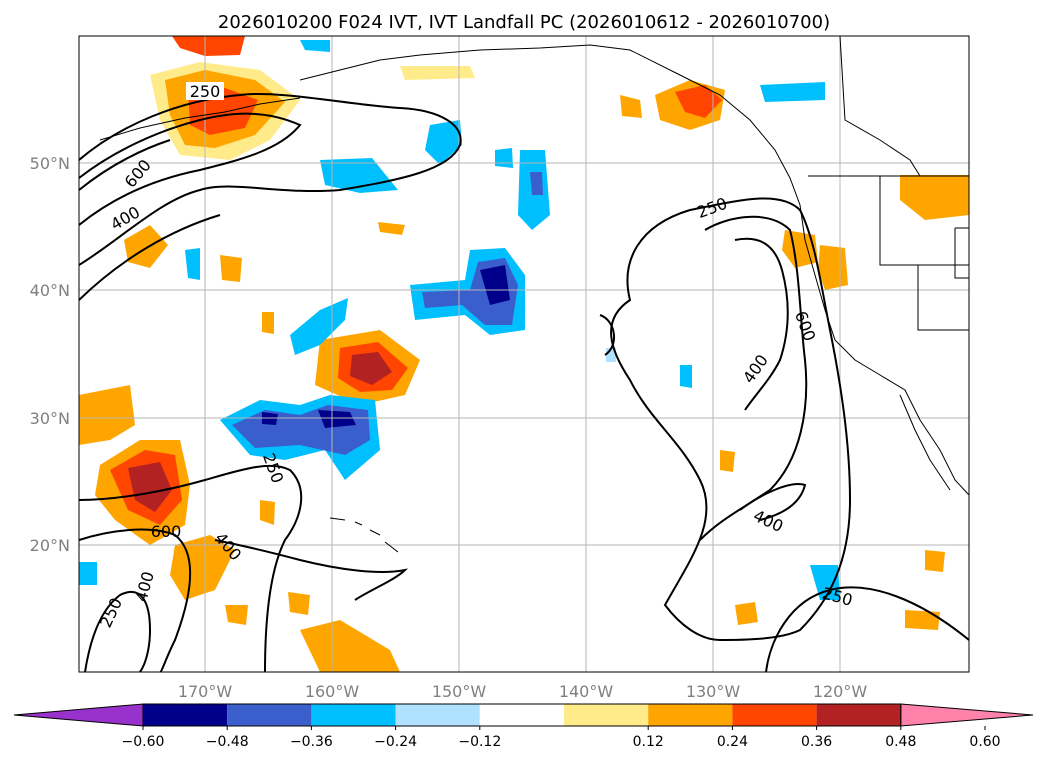 The height and width of the screenshot is (765, 1047). I want to click on colorbar-tick-label: −0.60, so click(143, 742).